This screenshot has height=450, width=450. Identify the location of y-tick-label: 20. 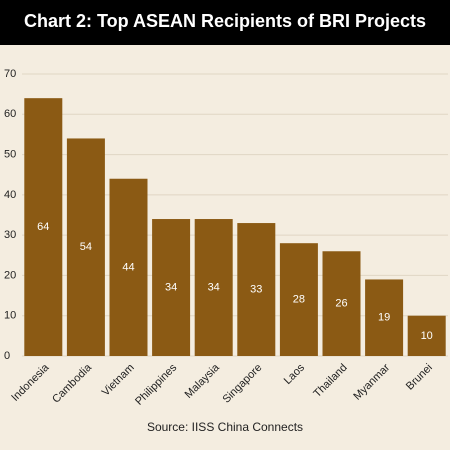
(10, 275).